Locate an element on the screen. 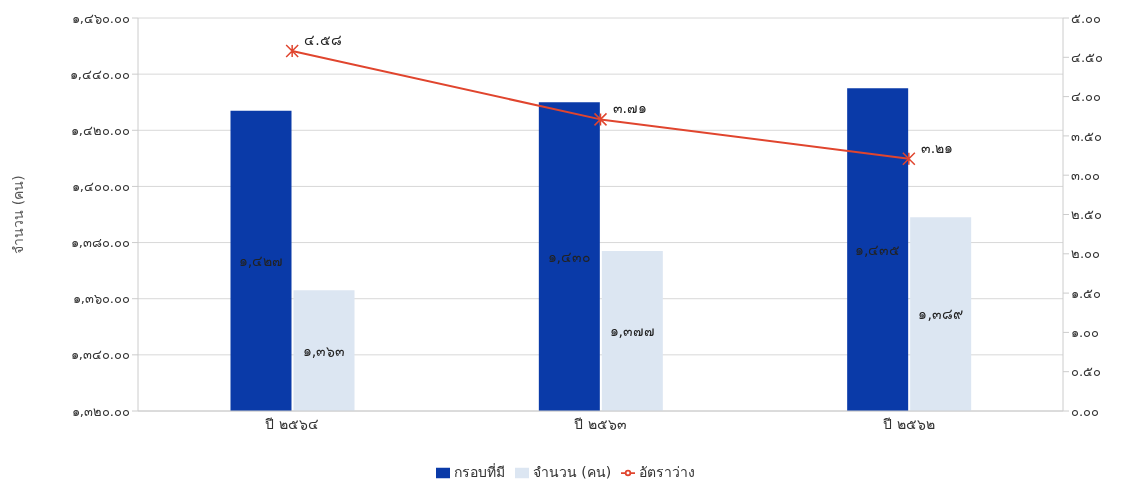 This screenshot has height=501, width=1141. x-tick-label: ปี ๒๕๖๒ is located at coordinates (909, 423).